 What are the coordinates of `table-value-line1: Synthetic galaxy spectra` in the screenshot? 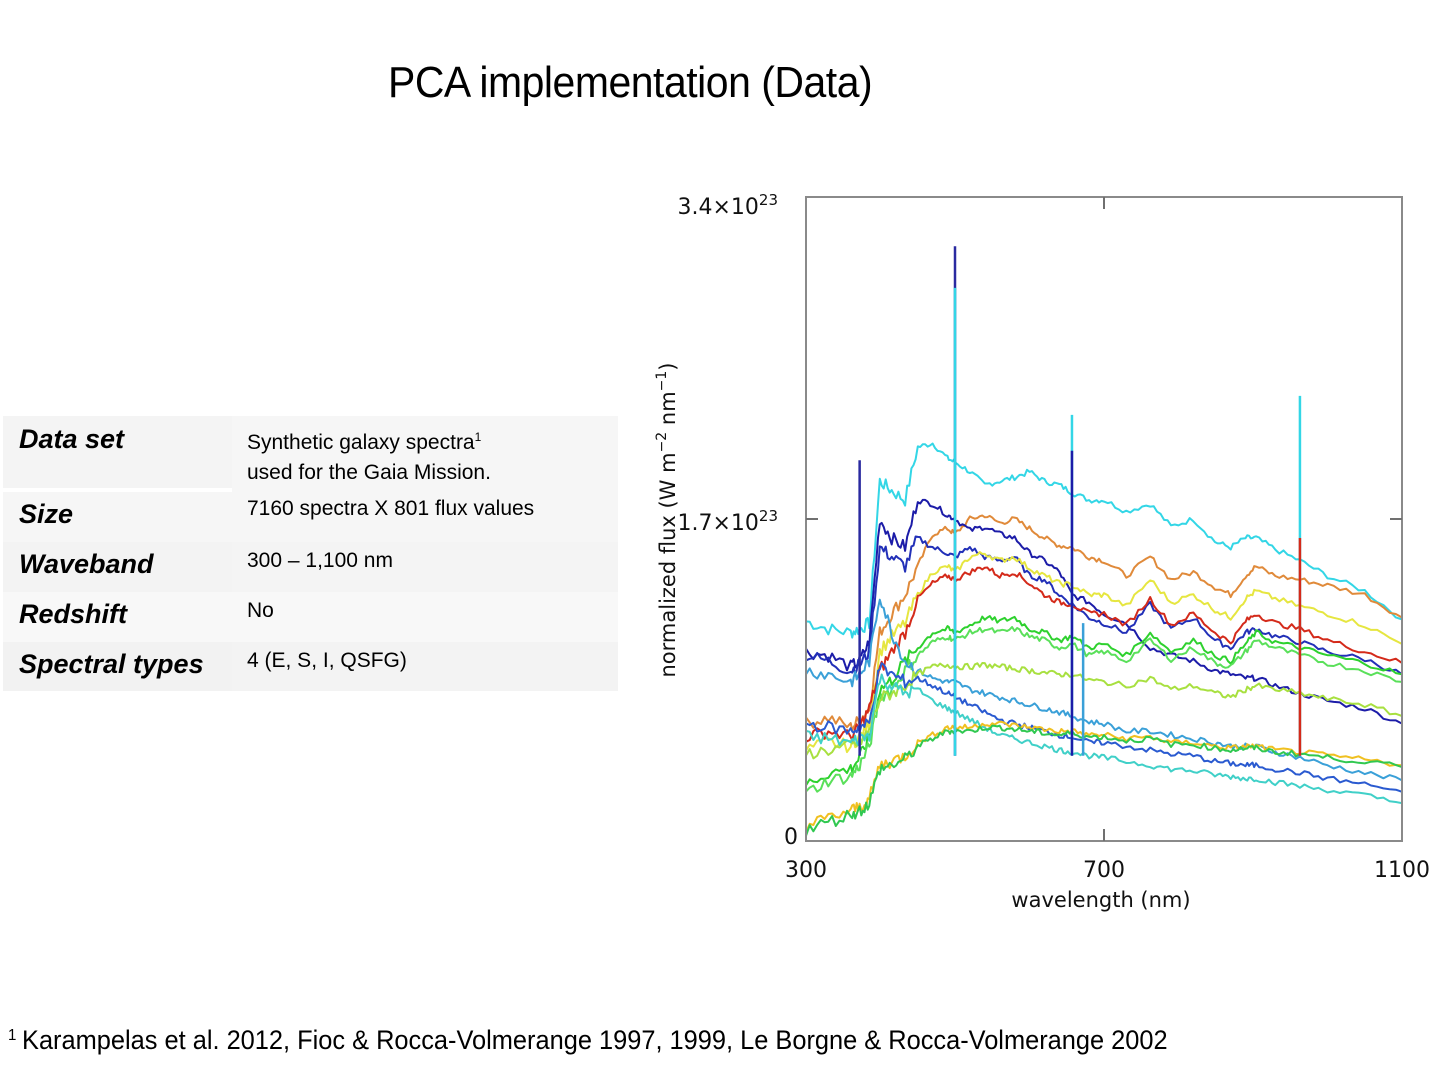 It's located at (361, 442).